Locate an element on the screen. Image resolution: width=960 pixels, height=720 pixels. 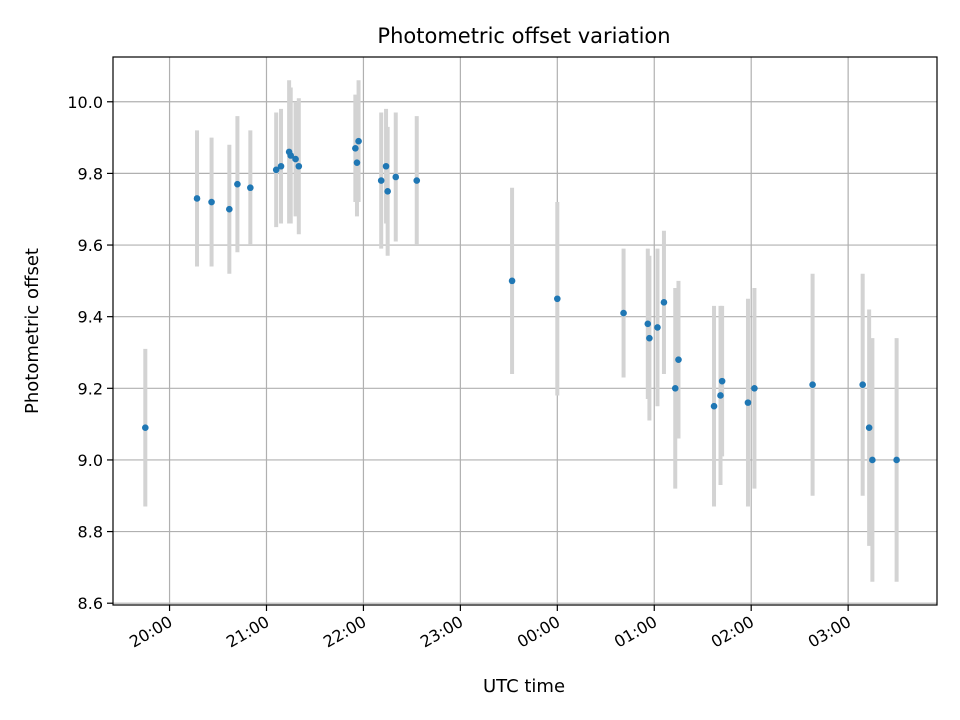
y-tick-label: 9.6 is located at coordinates (90, 245).